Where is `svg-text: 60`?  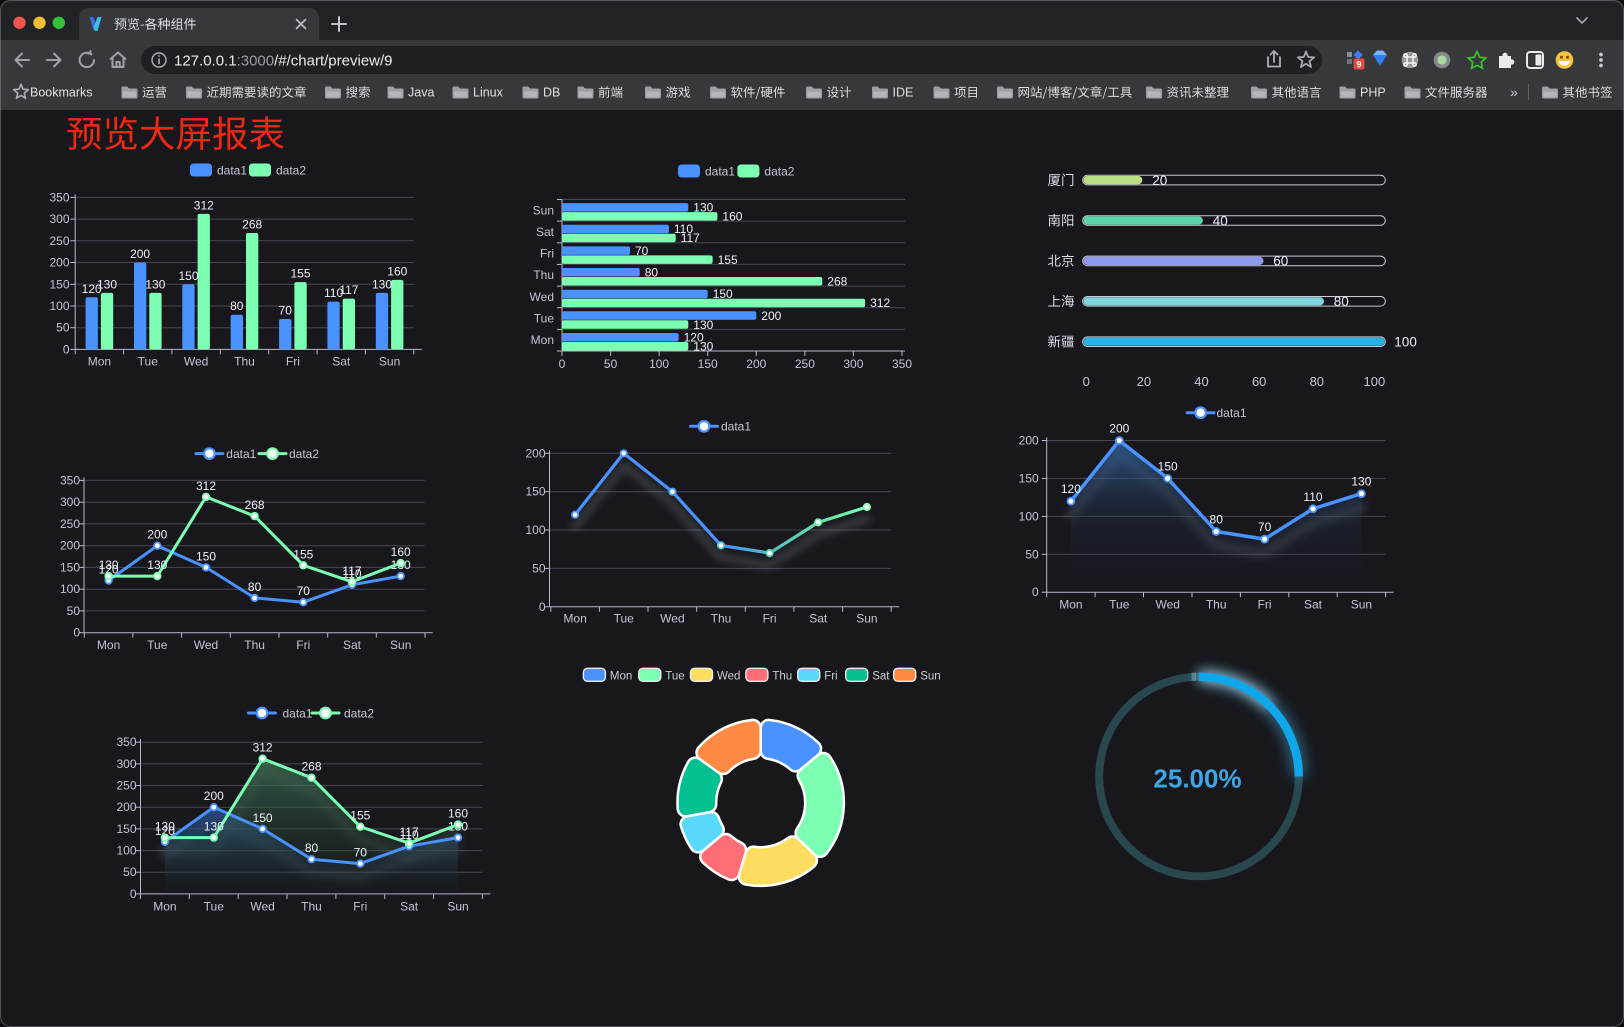 svg-text: 60 is located at coordinates (1259, 381).